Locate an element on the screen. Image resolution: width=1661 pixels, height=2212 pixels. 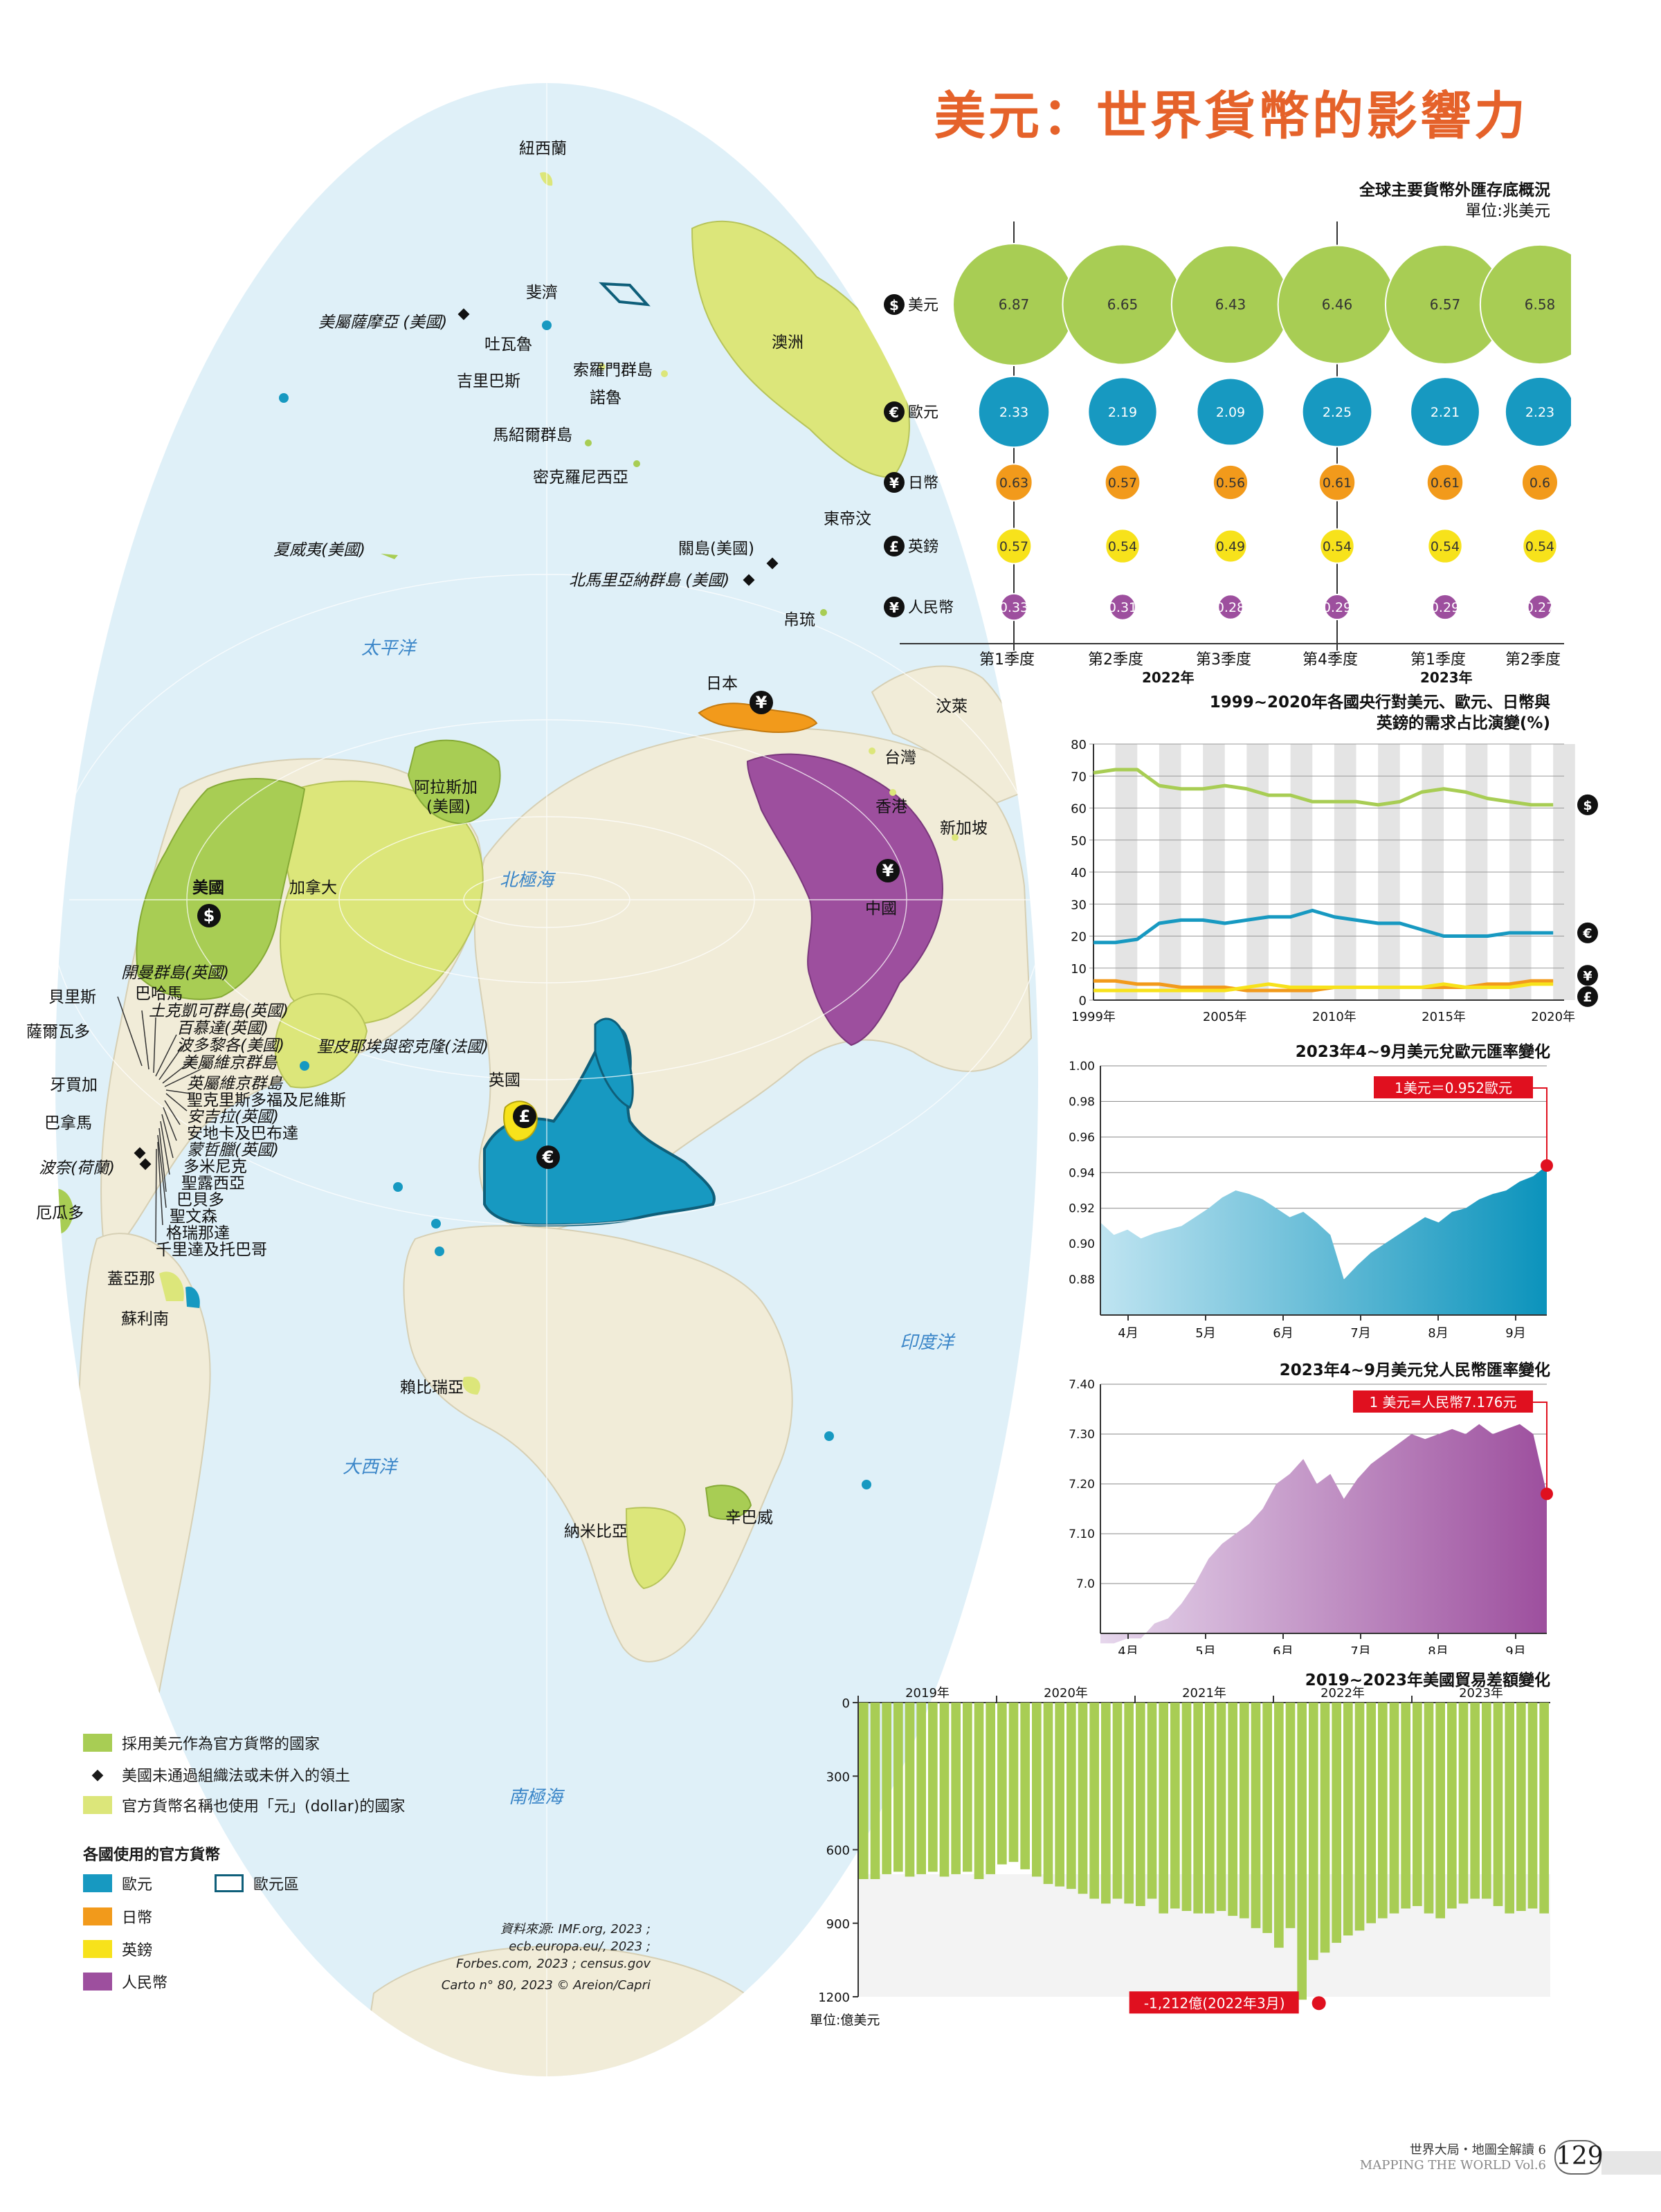
land-usa is located at coordinates (221, 889).